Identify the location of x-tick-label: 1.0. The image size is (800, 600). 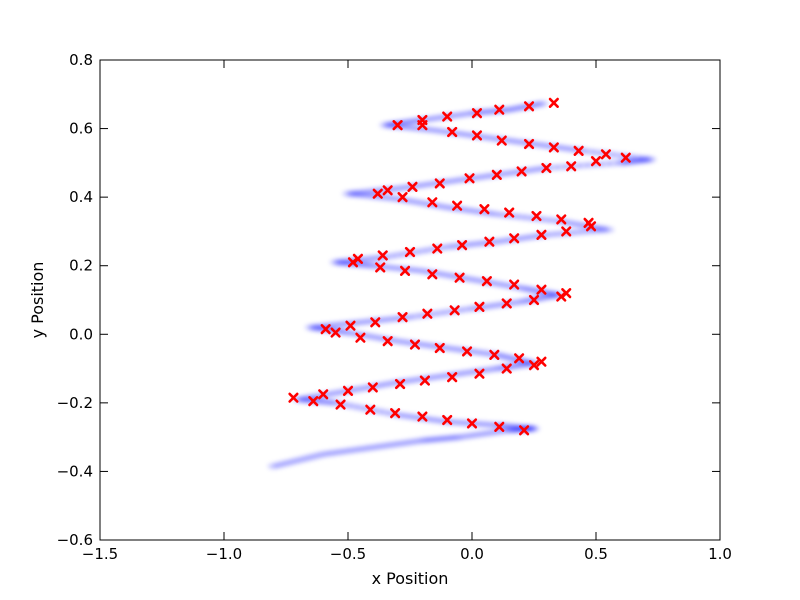
(720, 554).